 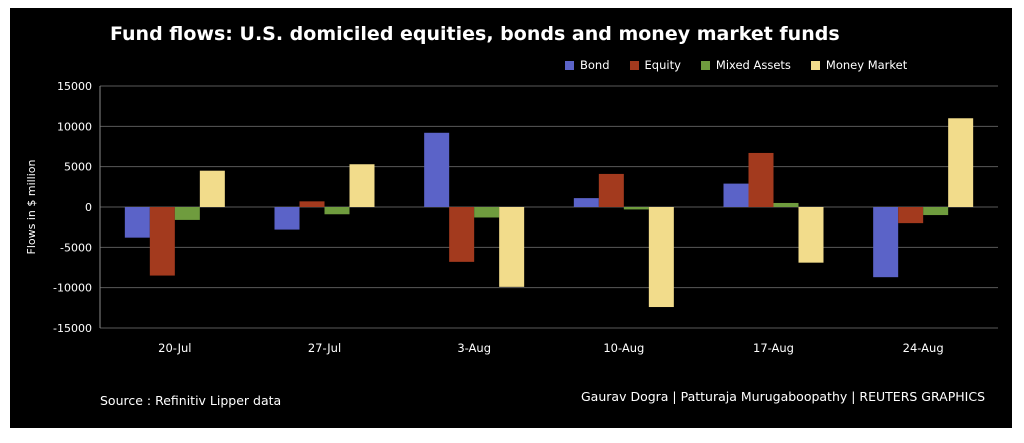 I want to click on y-axis-title: Flows in $ million, so click(x=31, y=206).